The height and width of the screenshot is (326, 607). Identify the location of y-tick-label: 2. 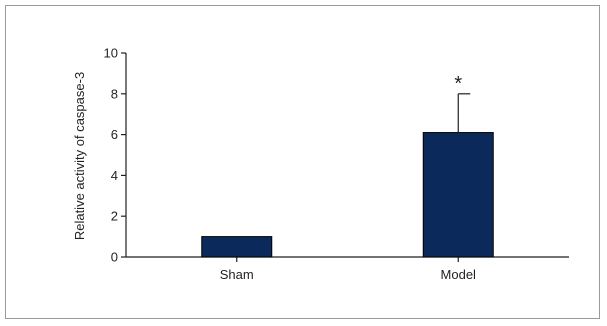
(114, 216).